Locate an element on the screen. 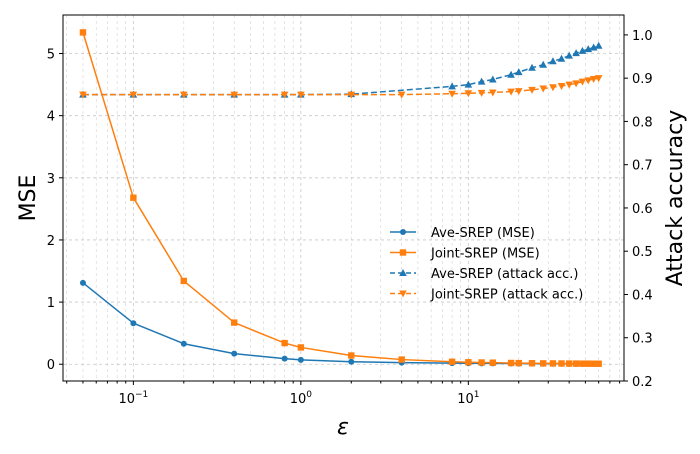 This screenshot has width=700, height=454. y2-tick-label: 0.6 is located at coordinates (642, 209).